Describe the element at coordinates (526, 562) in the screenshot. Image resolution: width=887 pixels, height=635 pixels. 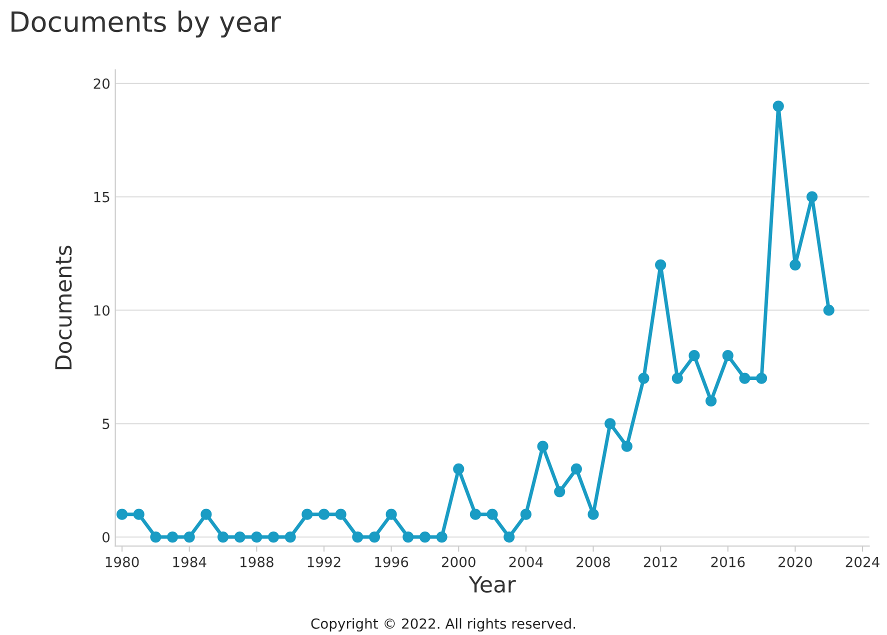
I see `x-tick-label: 2004` at that location.